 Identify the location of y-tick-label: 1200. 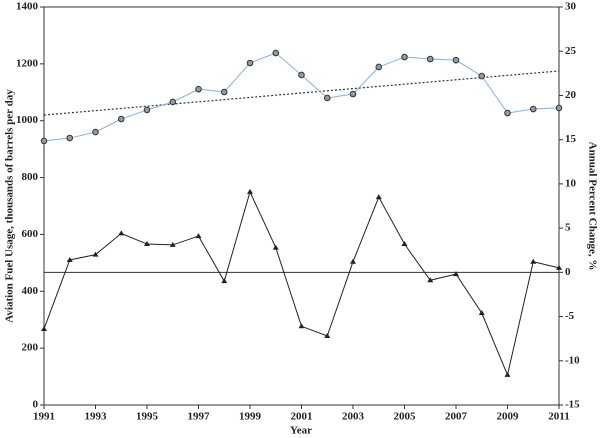
(27, 63).